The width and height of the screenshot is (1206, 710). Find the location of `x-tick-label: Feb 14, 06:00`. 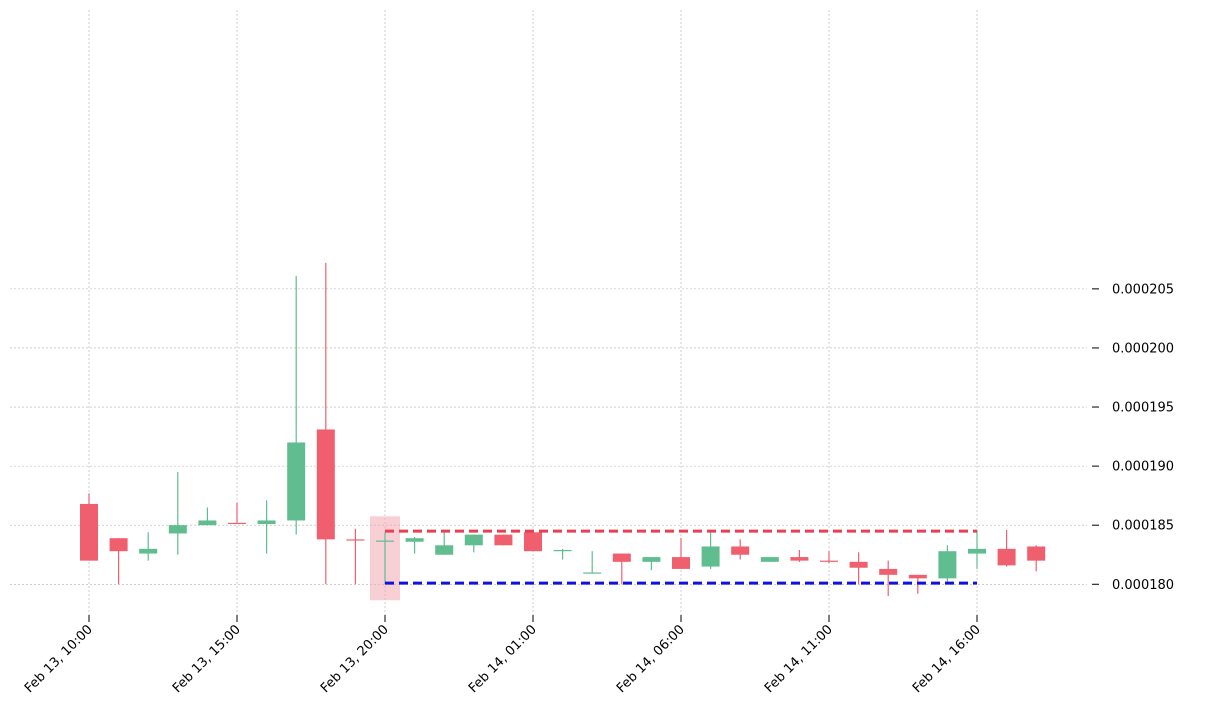

x-tick-label: Feb 14, 06:00 is located at coordinates (651, 659).